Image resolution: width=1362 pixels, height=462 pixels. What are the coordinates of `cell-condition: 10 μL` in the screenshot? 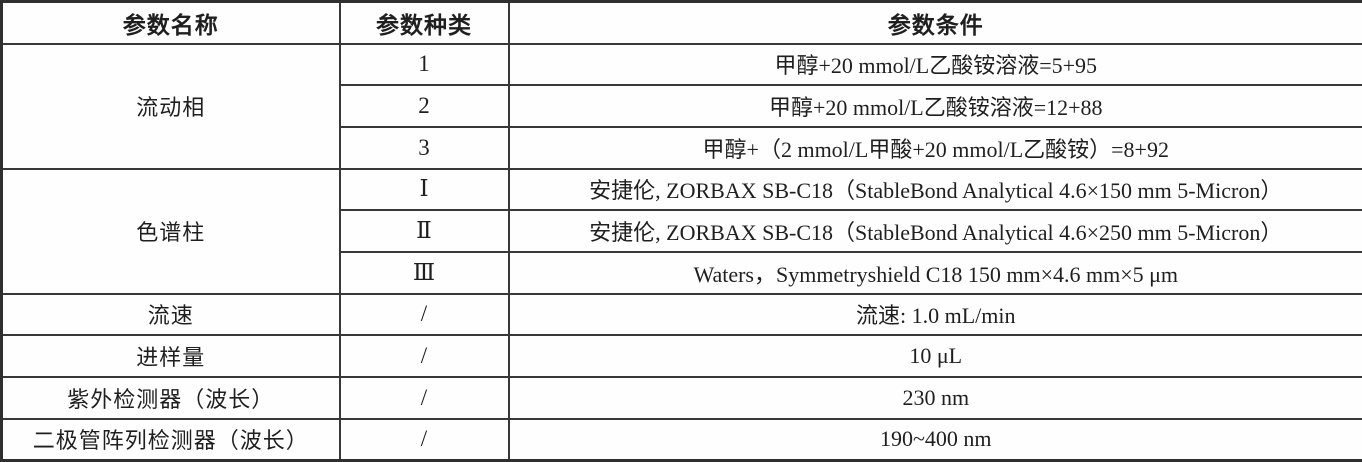 It's located at (934, 356).